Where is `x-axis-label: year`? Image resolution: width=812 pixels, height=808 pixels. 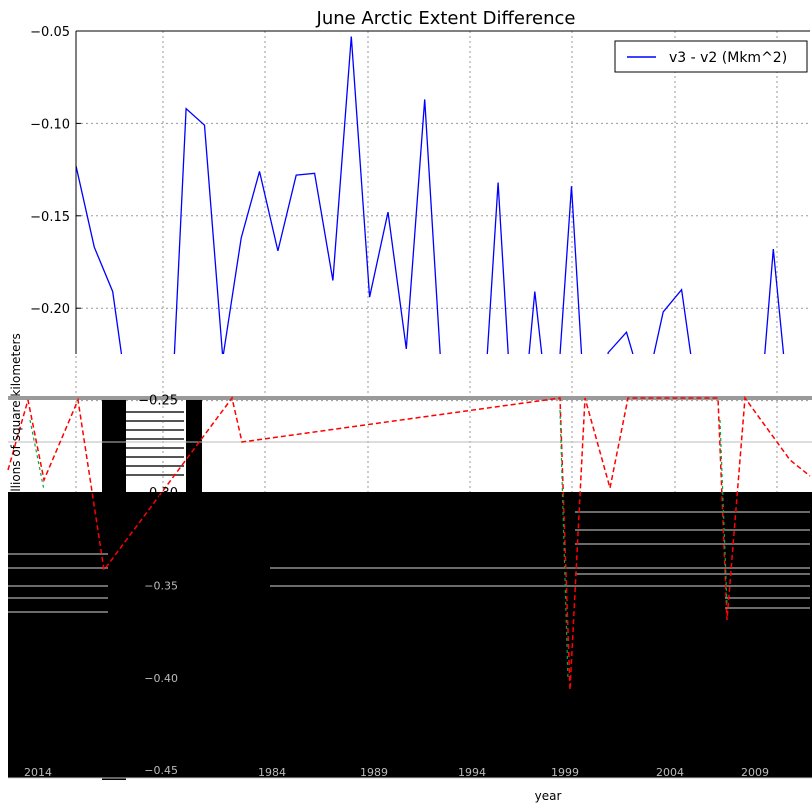
x-axis-label: year is located at coordinates (548, 796).